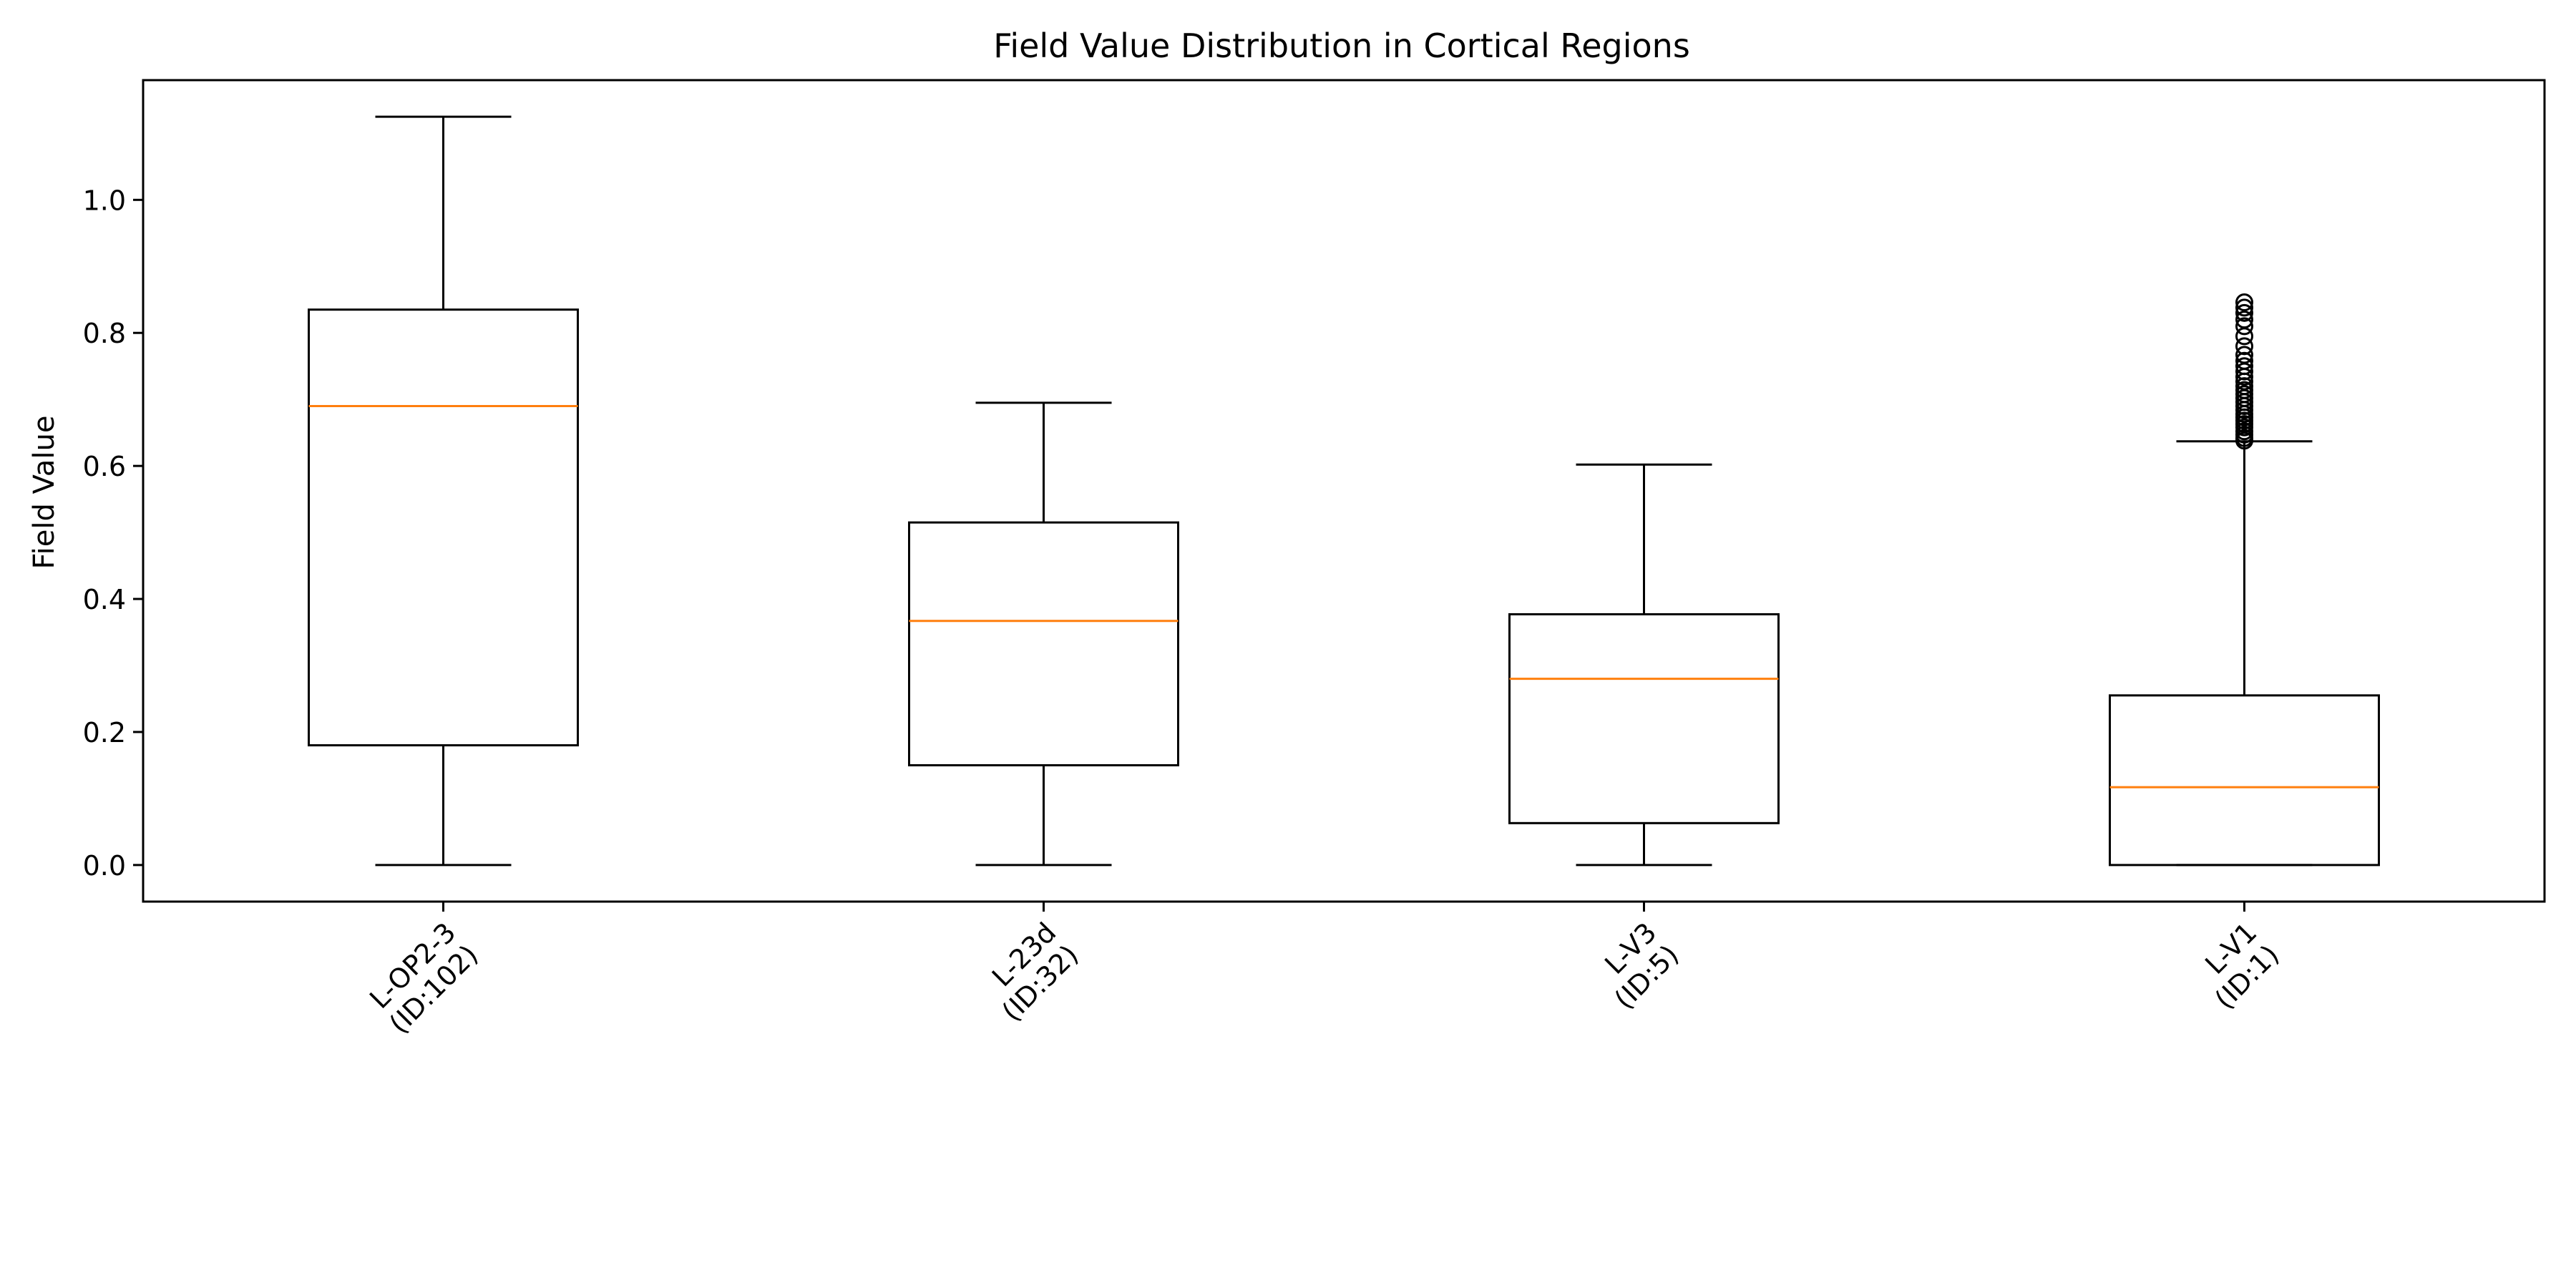  I want to click on y-tick-label: 1.0, so click(104, 200).